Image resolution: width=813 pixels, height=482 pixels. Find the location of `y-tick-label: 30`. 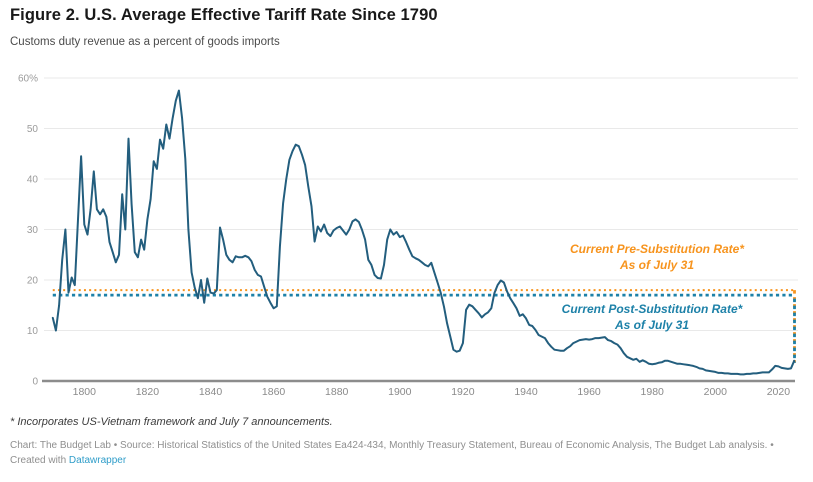

y-tick-label: 30 is located at coordinates (33, 230).